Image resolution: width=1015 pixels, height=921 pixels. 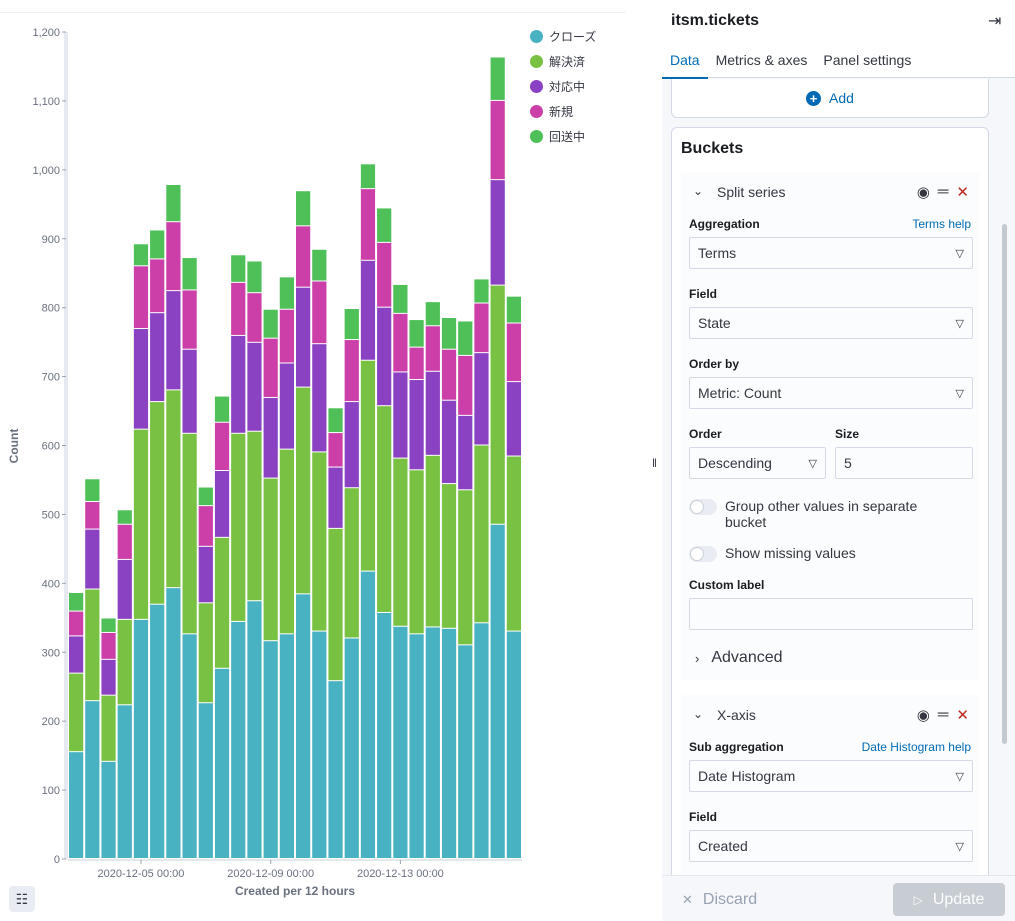 What do you see at coordinates (867, 60) in the screenshot?
I see `tab-panel-settings: Panel settings` at bounding box center [867, 60].